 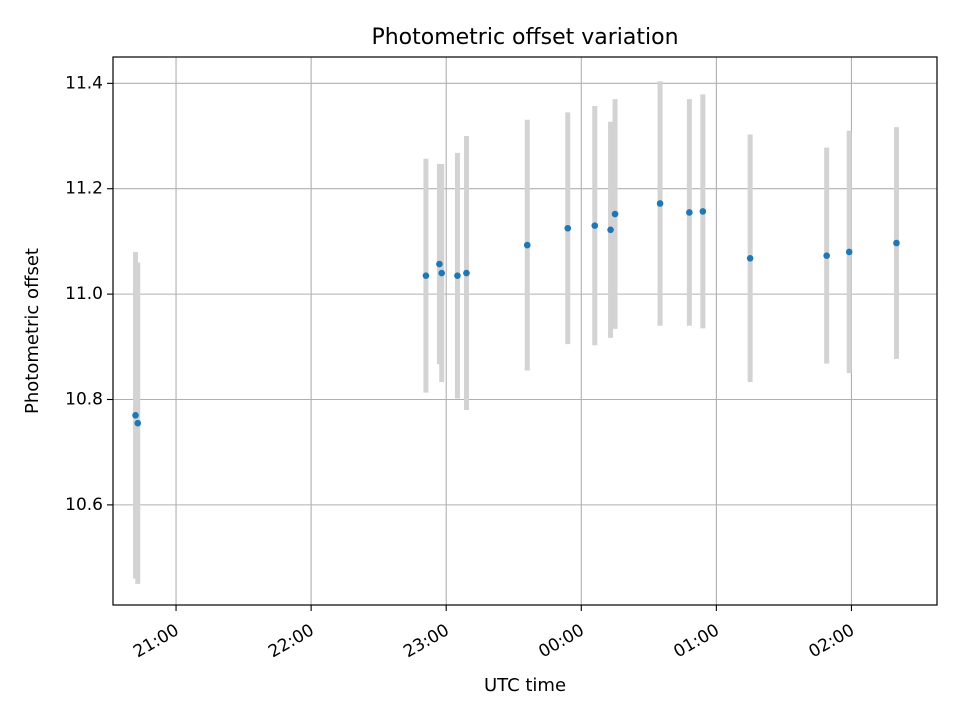 I want to click on chart-title: Photometric offset variation, so click(x=524, y=37).